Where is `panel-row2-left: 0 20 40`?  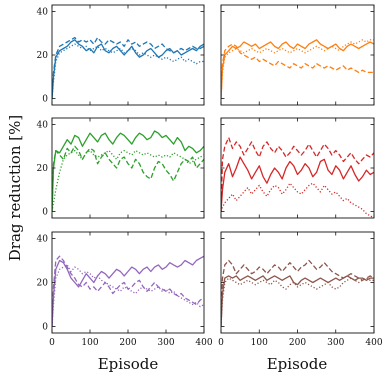 panel-row2-left: 0 20 40 is located at coordinates (121, 168).